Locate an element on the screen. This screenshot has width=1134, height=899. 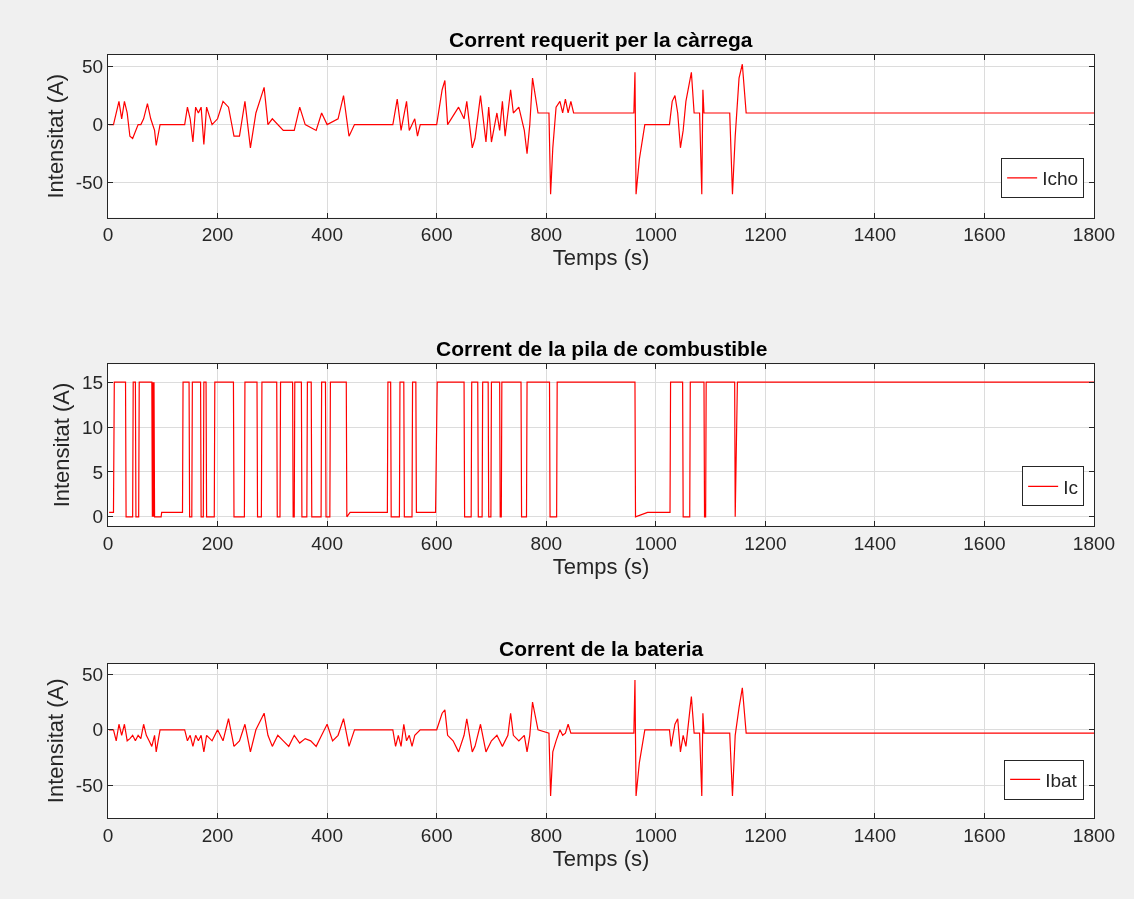
y-tick-label: 10 is located at coordinates (93, 427).